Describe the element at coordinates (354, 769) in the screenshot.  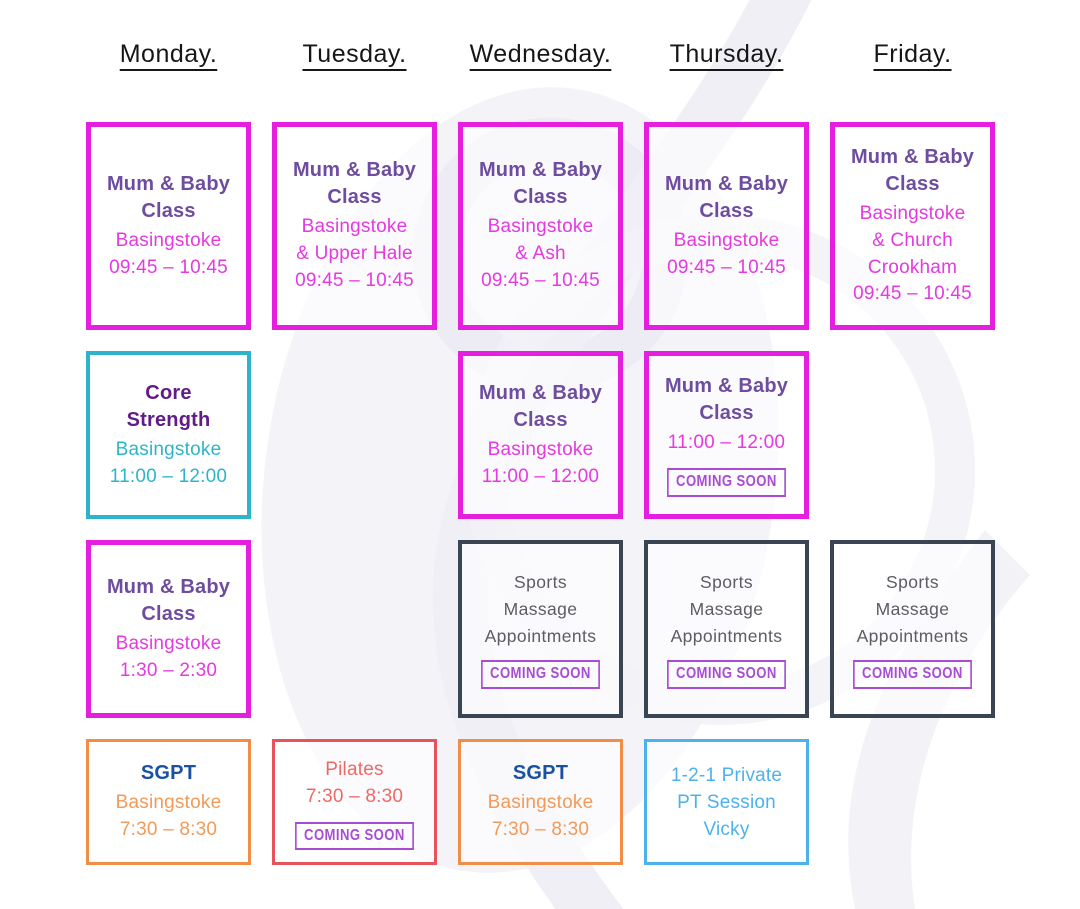
I see `class-detail-line: Pilates` at that location.